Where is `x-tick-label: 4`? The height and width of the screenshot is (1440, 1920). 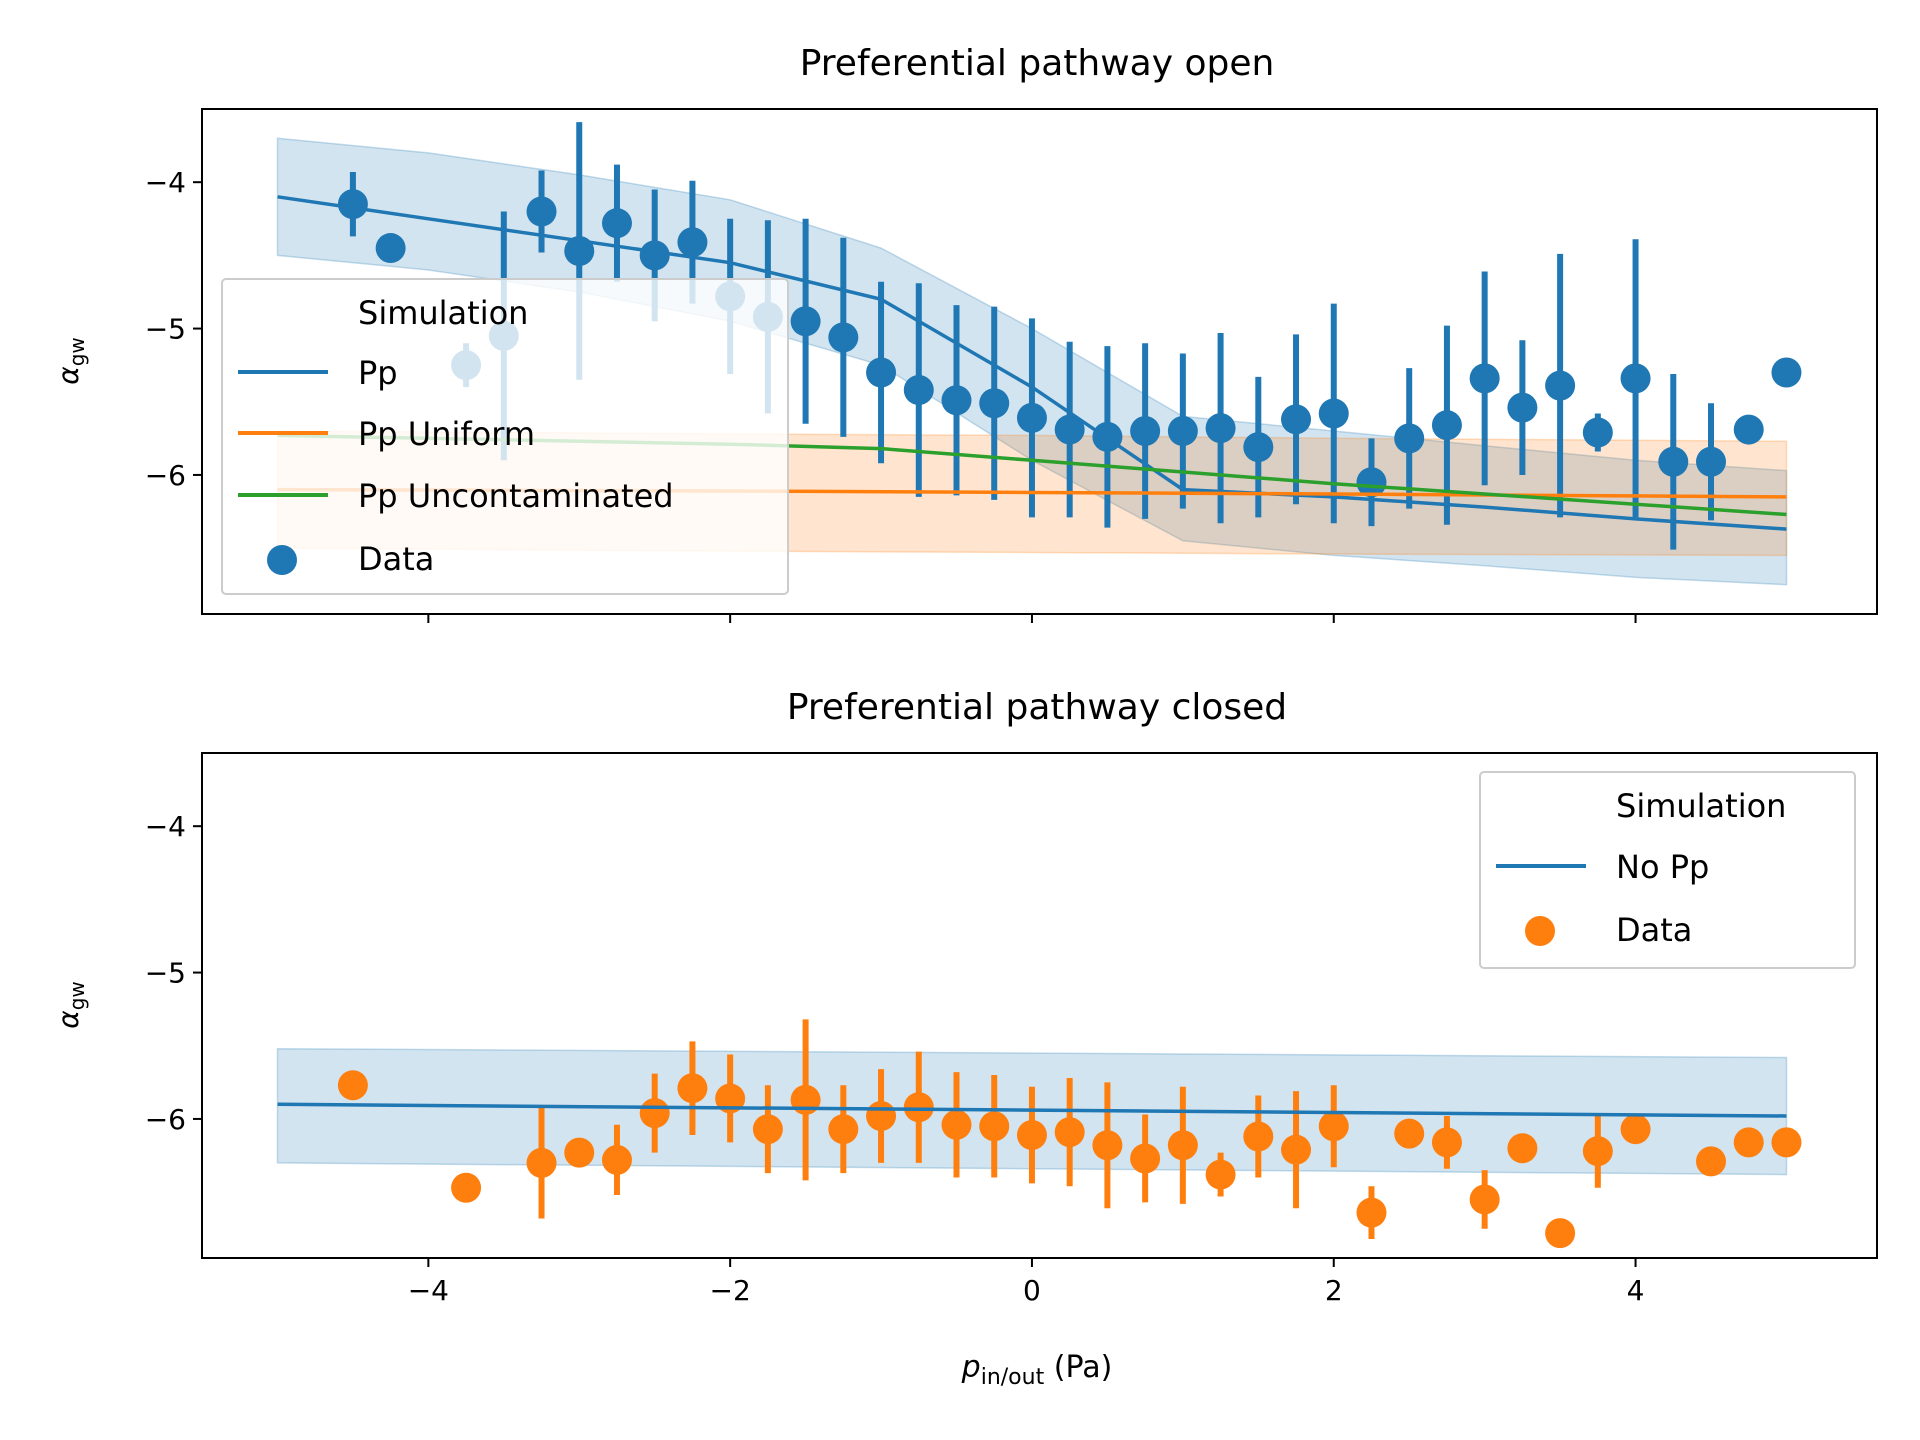
x-tick-label: 4 is located at coordinates (1636, 1290).